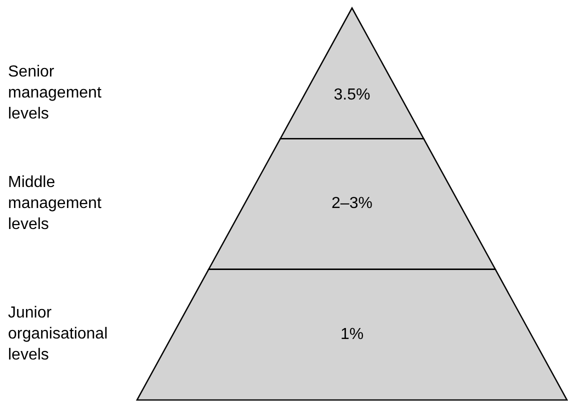  Describe the element at coordinates (55, 93) in the screenshot. I see `category-label: Senior management levels` at that location.